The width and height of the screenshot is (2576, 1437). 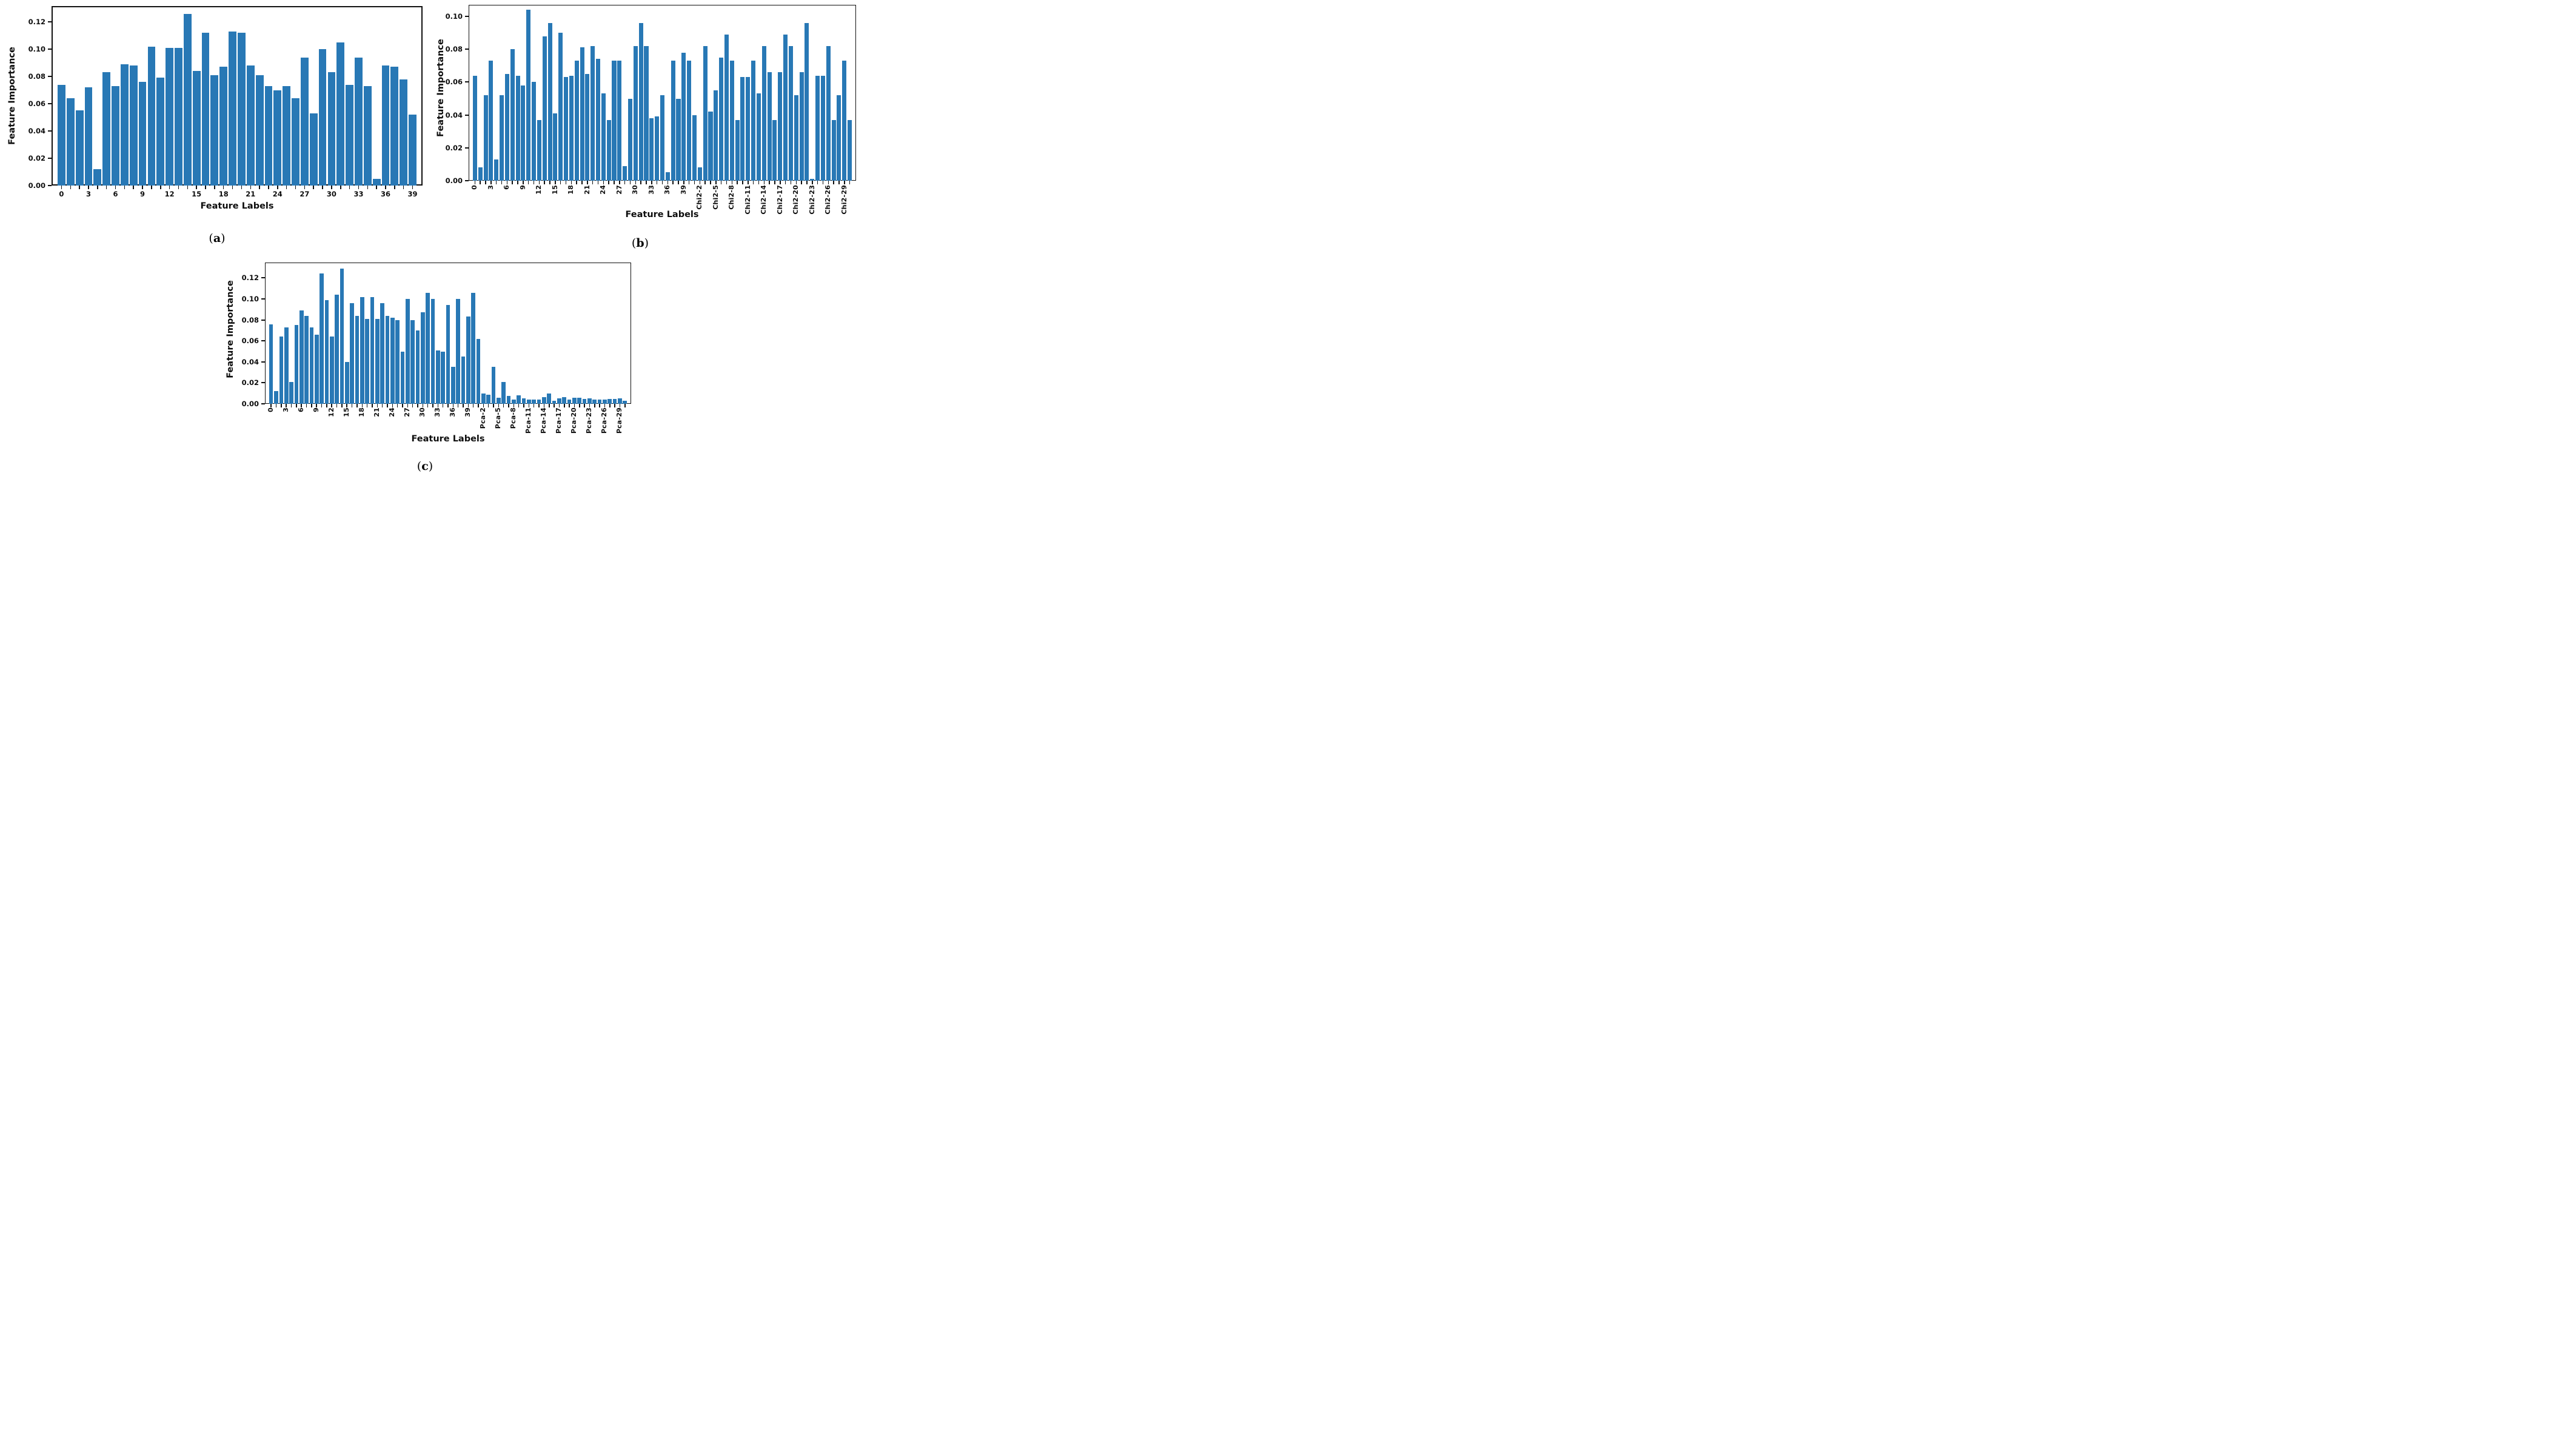 What do you see at coordinates (764, 200) in the screenshot?
I see `chart-b-x-tick-label: Chi2-14` at bounding box center [764, 200].